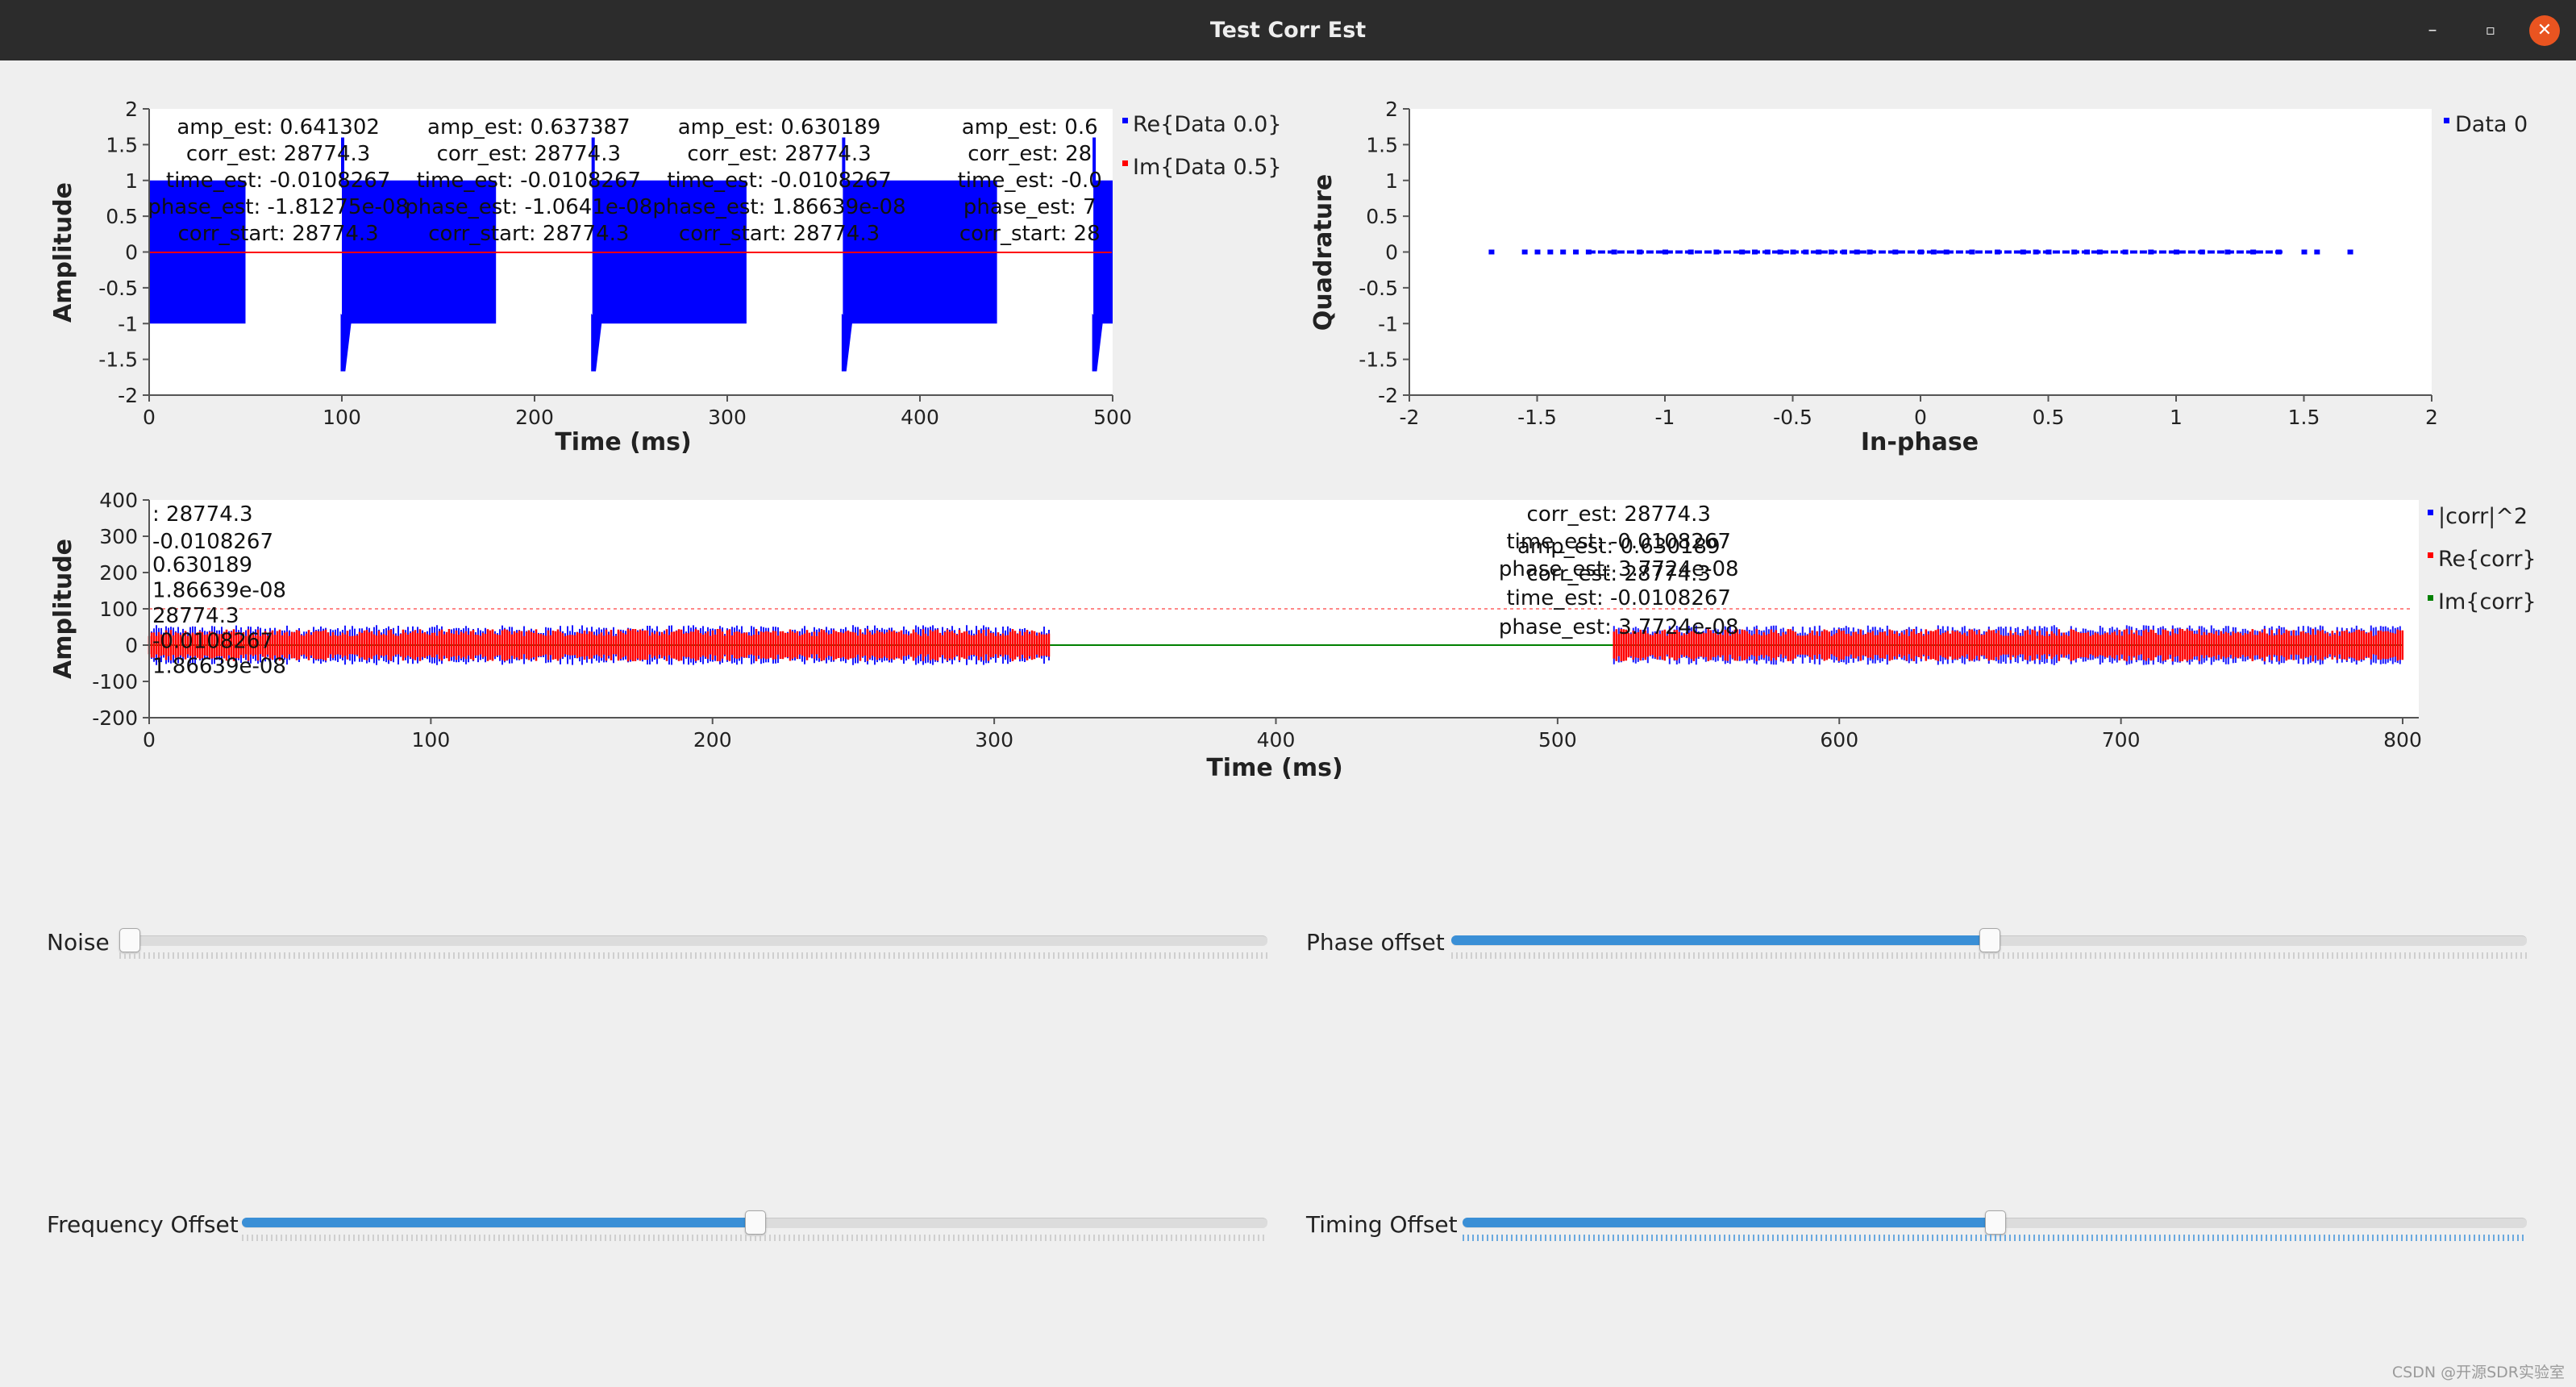 This screenshot has height=1387, width=2576. I want to click on legend-entry: Re{Data 0.0}, so click(1207, 124).